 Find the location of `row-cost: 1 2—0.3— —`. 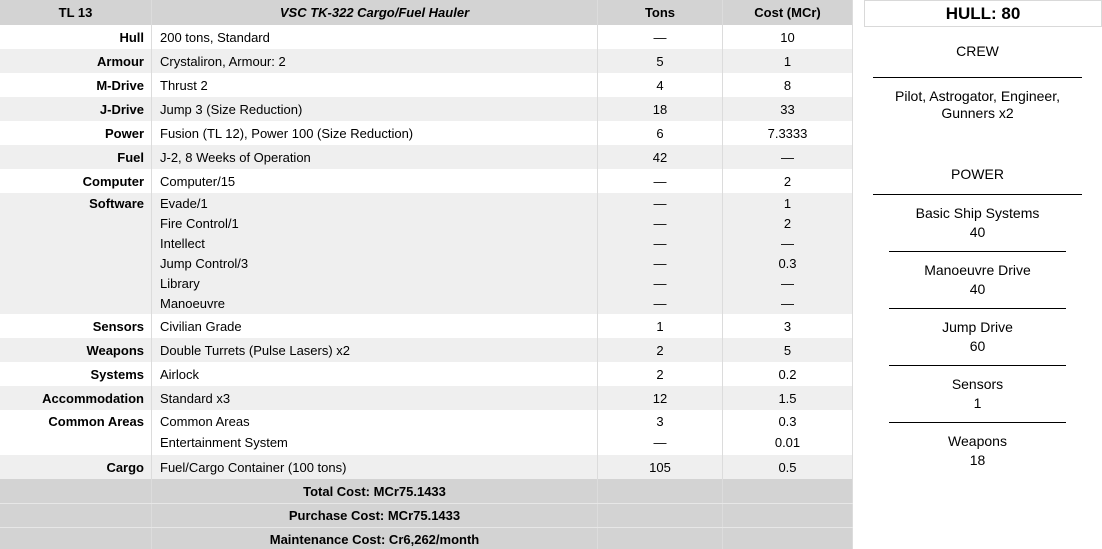

row-cost: 1 2—0.3— — is located at coordinates (788, 253).